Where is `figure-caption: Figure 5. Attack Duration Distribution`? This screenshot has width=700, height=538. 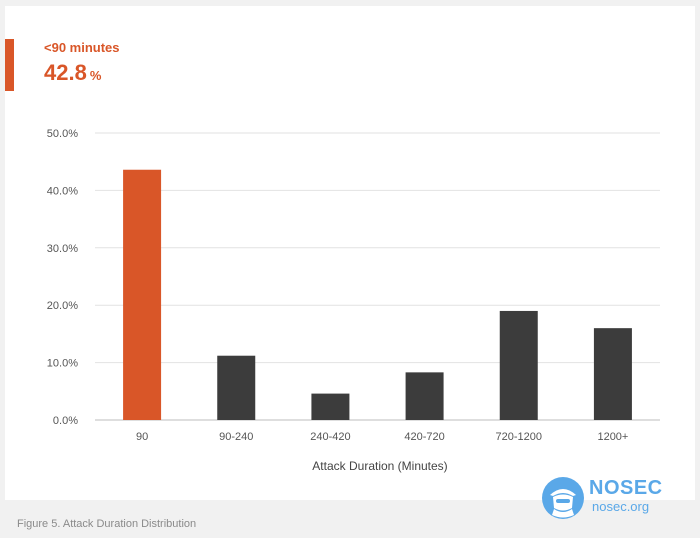 figure-caption: Figure 5. Attack Duration Distribution is located at coordinates (107, 524).